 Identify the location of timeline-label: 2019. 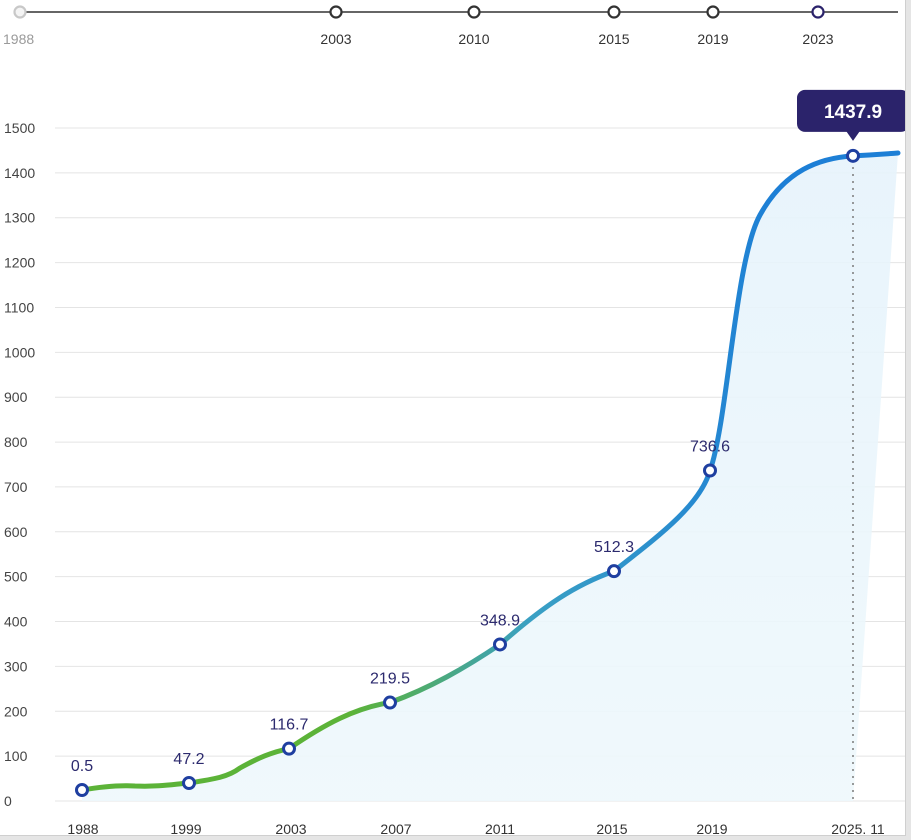
(712, 39).